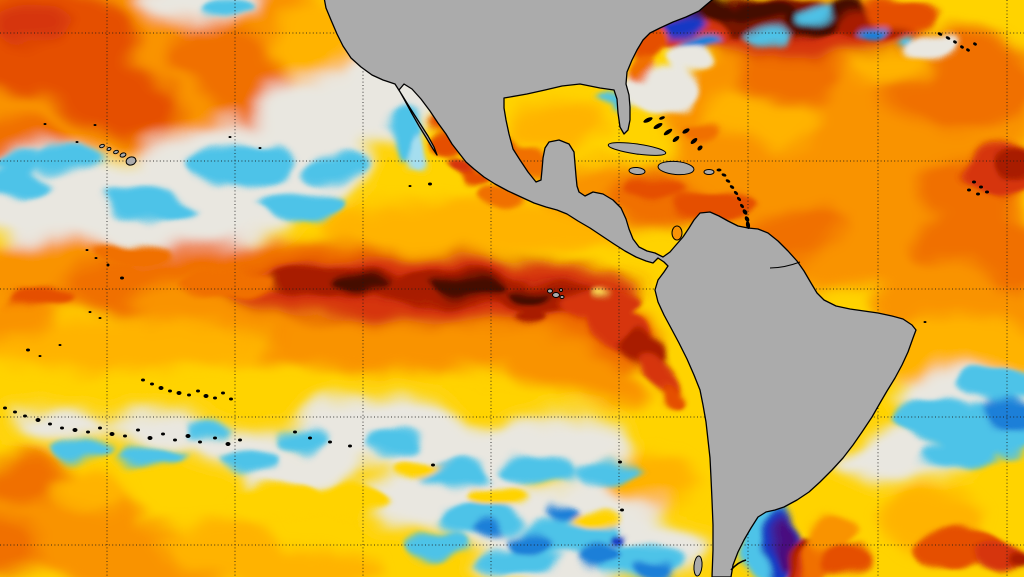 The image size is (1024, 577). I want to click on lake-maracaibo, so click(677, 233).